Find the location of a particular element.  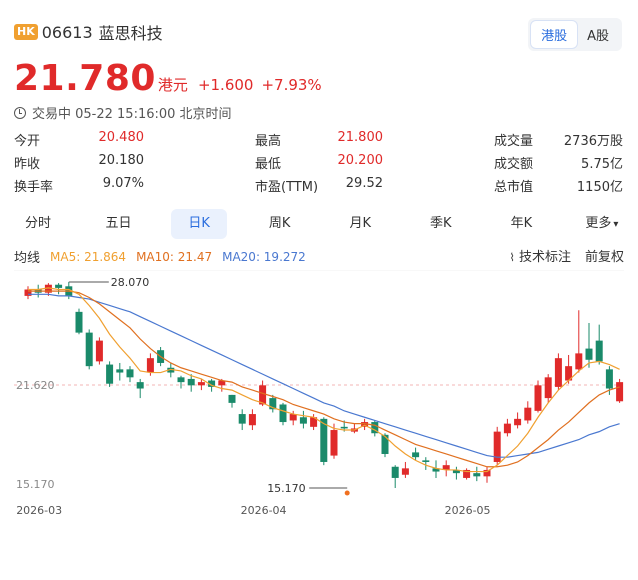

technical-indicator-button: ⌇ 技术标注 is located at coordinates (540, 257).